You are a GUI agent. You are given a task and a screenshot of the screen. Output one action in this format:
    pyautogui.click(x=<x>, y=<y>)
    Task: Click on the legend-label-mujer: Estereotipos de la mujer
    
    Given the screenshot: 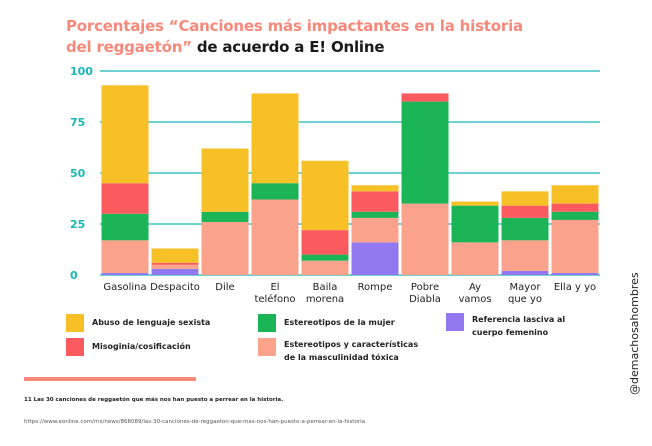 What is the action you would take?
    pyautogui.click(x=339, y=322)
    